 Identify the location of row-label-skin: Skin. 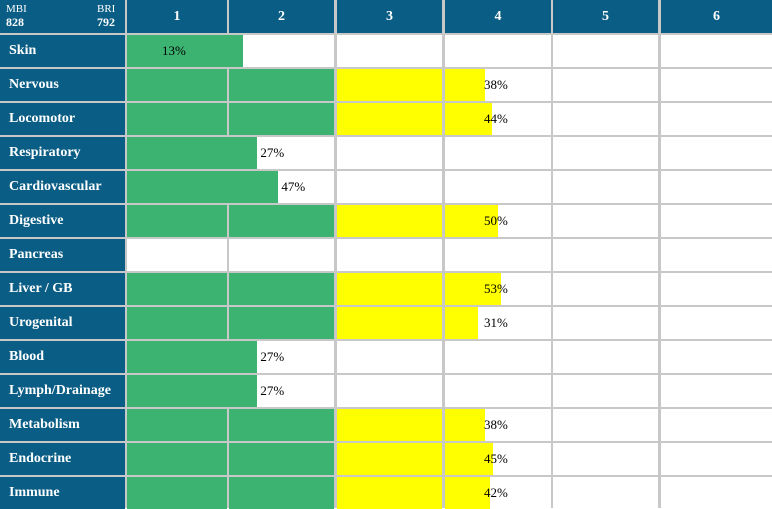
(62, 51).